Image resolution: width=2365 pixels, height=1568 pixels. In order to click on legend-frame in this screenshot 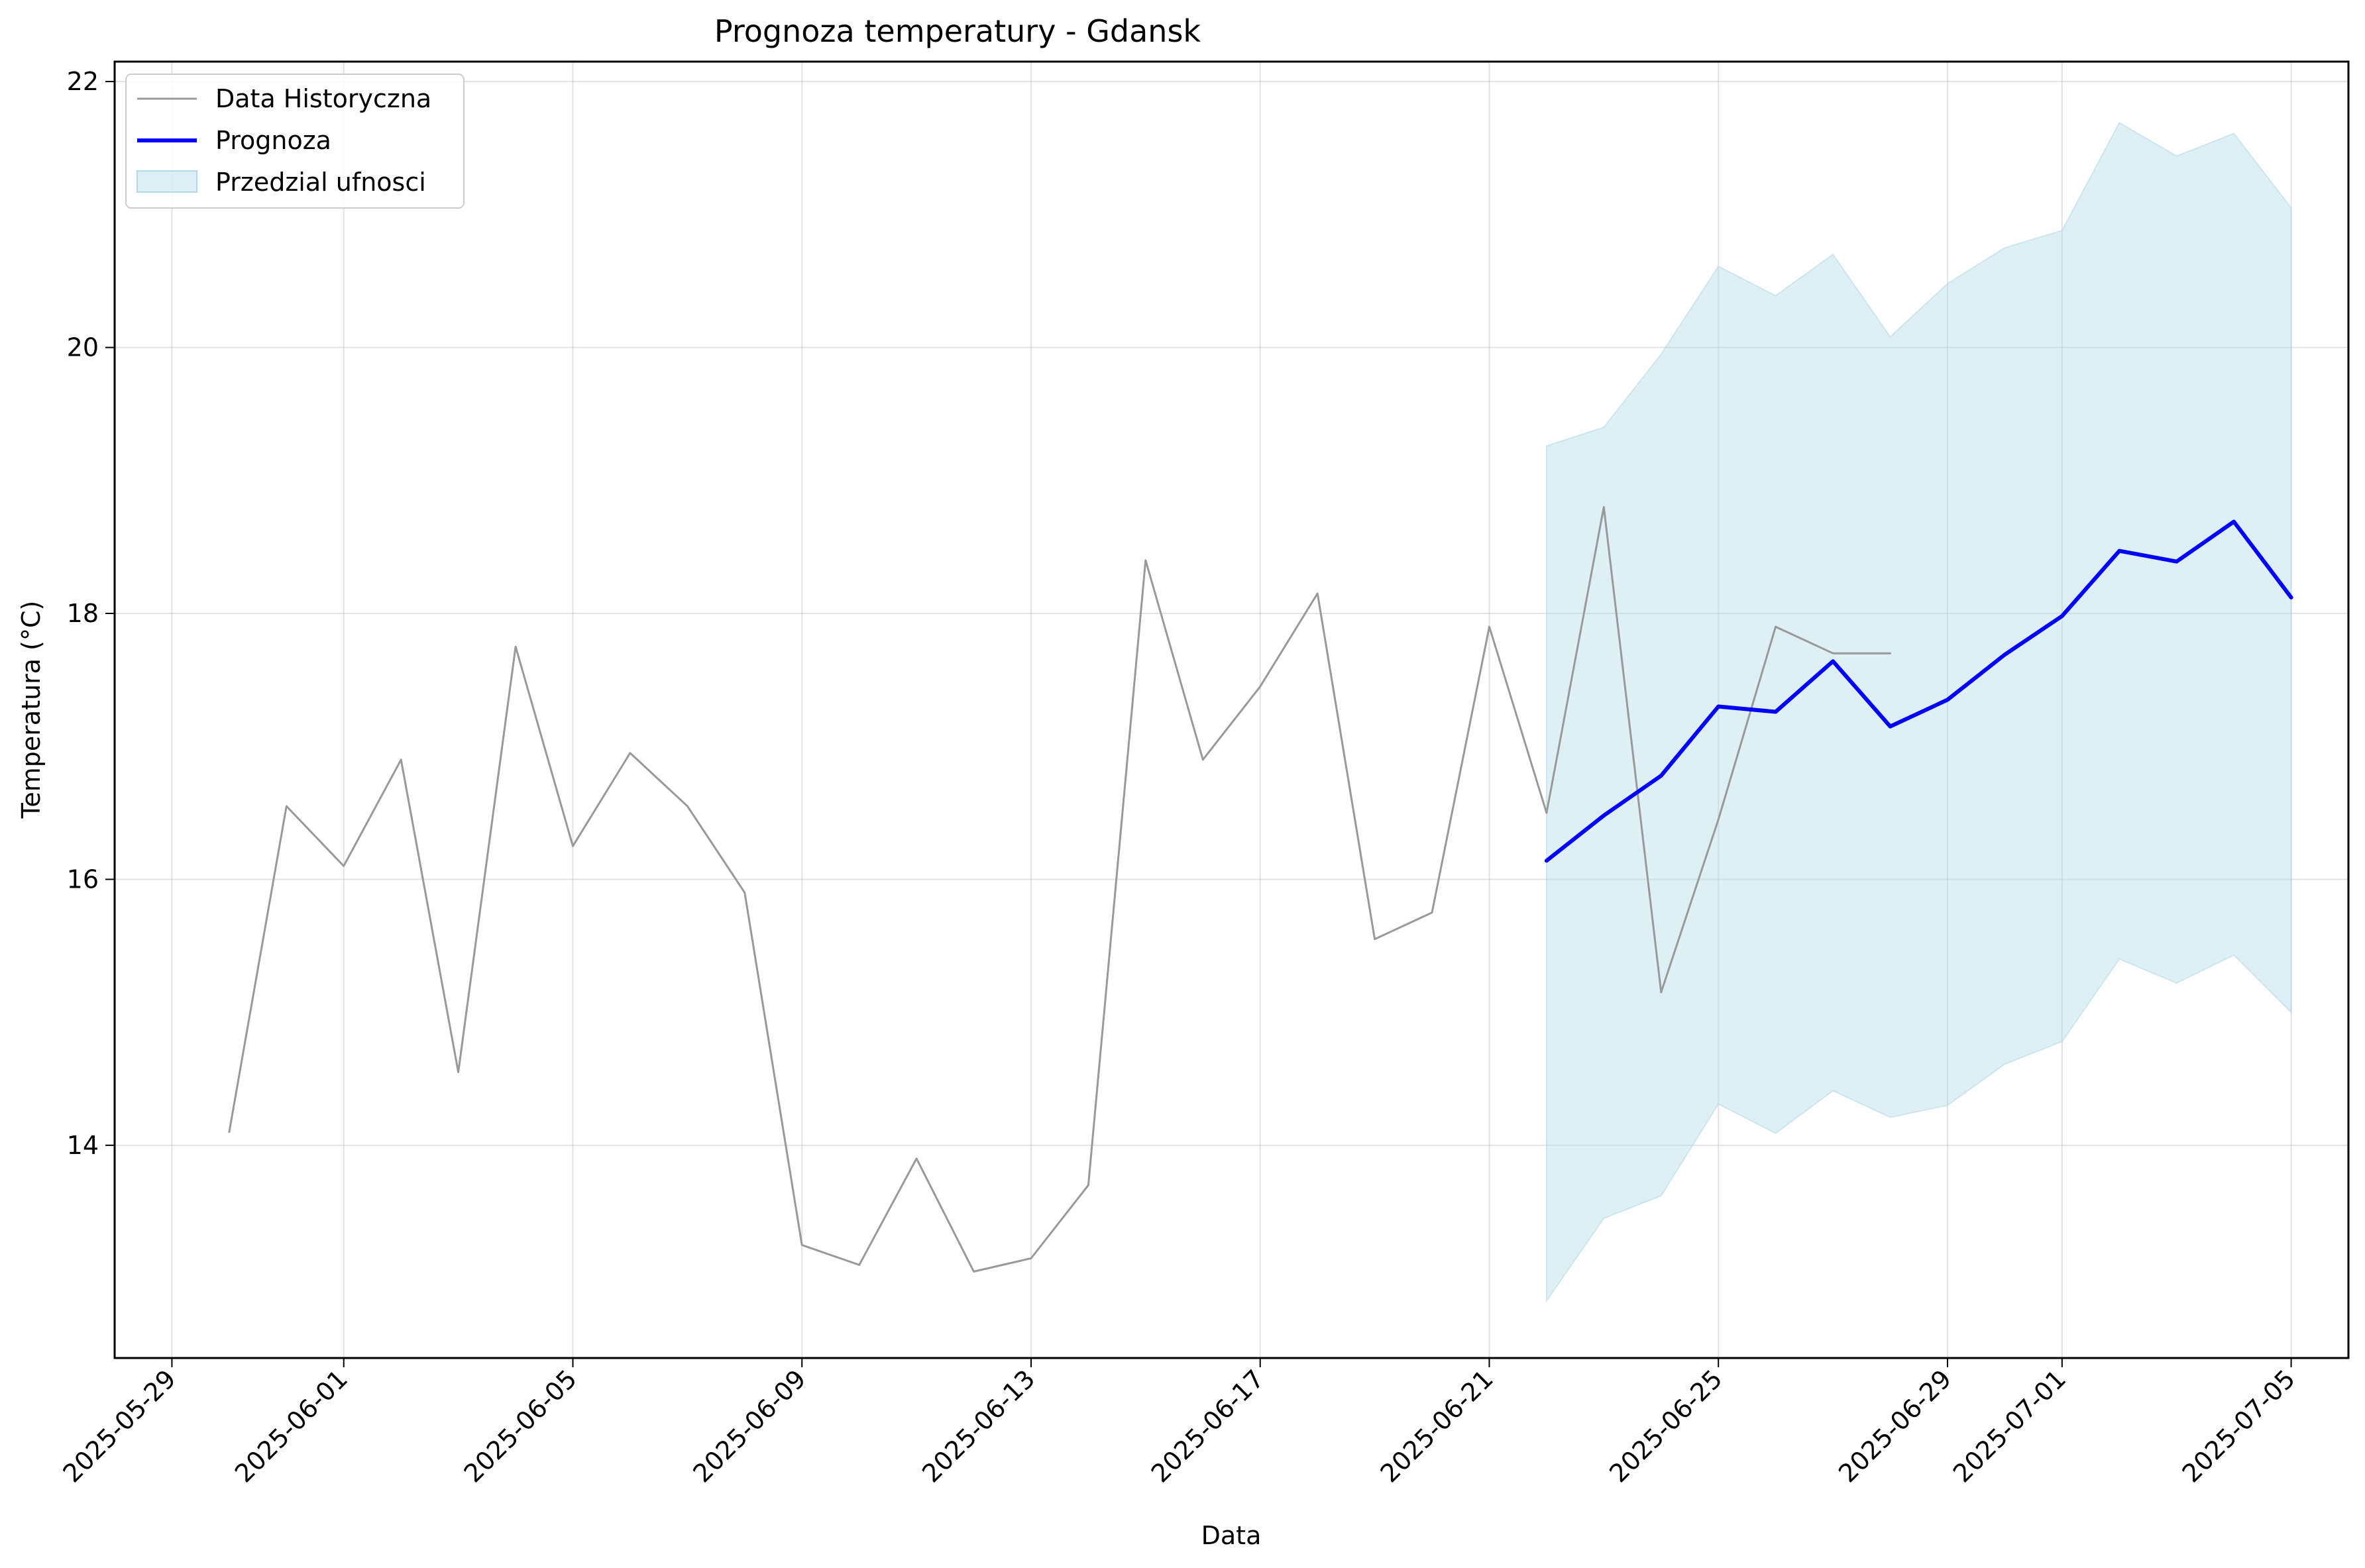, I will do `click(295, 141)`.